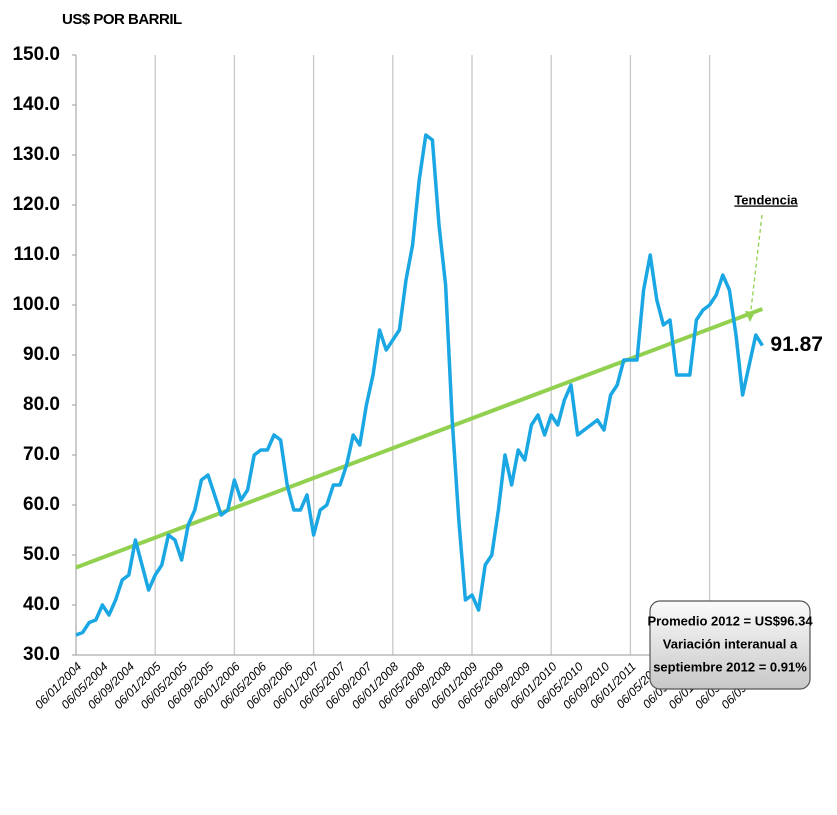 The height and width of the screenshot is (815, 837). What do you see at coordinates (41, 354) in the screenshot?
I see `y-tick-label: 90.0` at bounding box center [41, 354].